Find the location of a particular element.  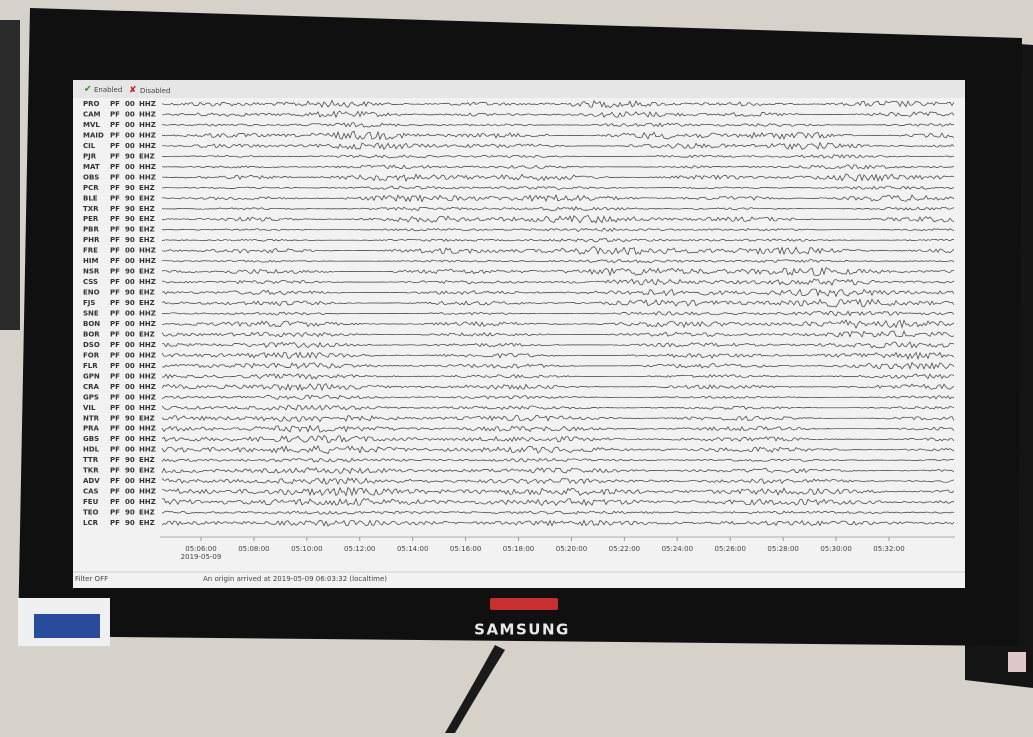

disabled-button: Disabled is located at coordinates (155, 91).